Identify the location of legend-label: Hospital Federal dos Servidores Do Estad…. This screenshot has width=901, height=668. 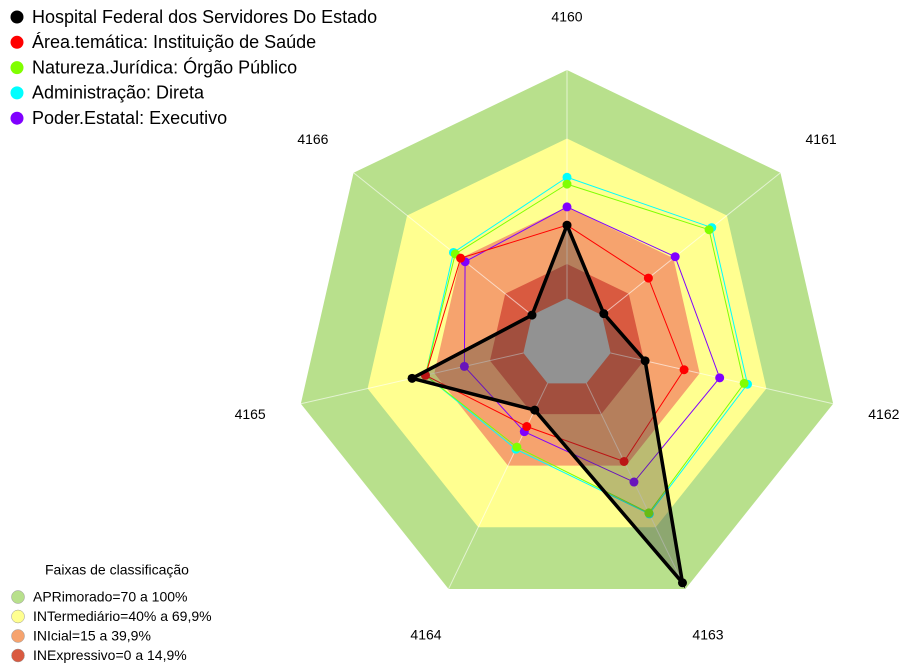
(204, 17).